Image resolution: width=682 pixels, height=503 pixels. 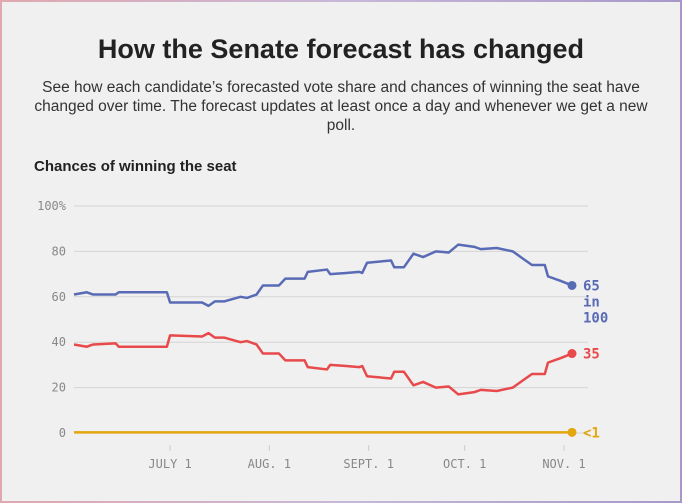 What do you see at coordinates (169, 464) in the screenshot?
I see `x-tick-label: JULY 1` at bounding box center [169, 464].